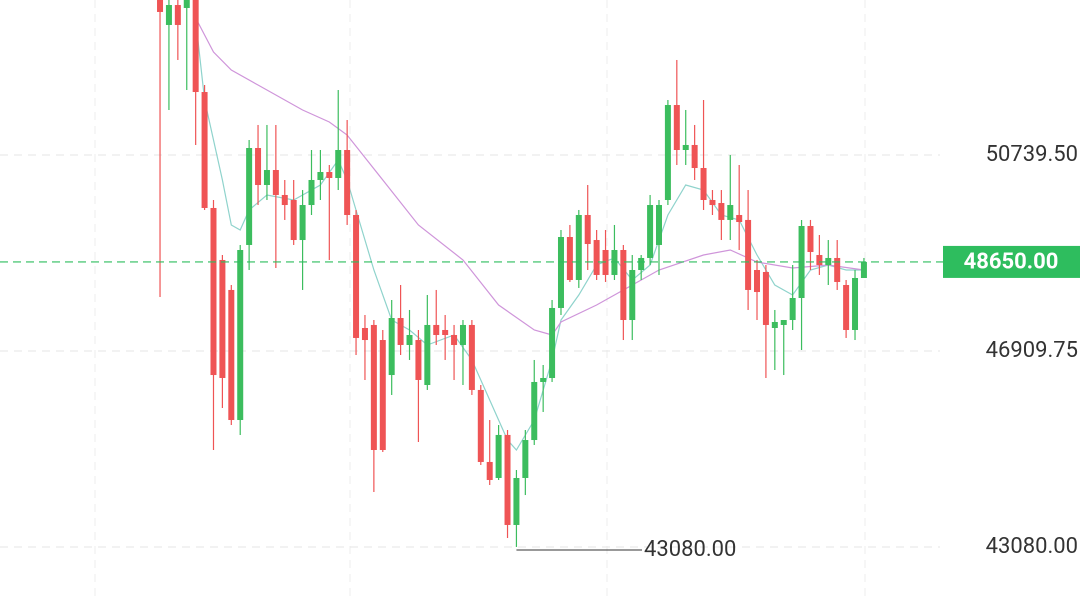  I want to click on y-tick-label: 46909.75, so click(1032, 350).